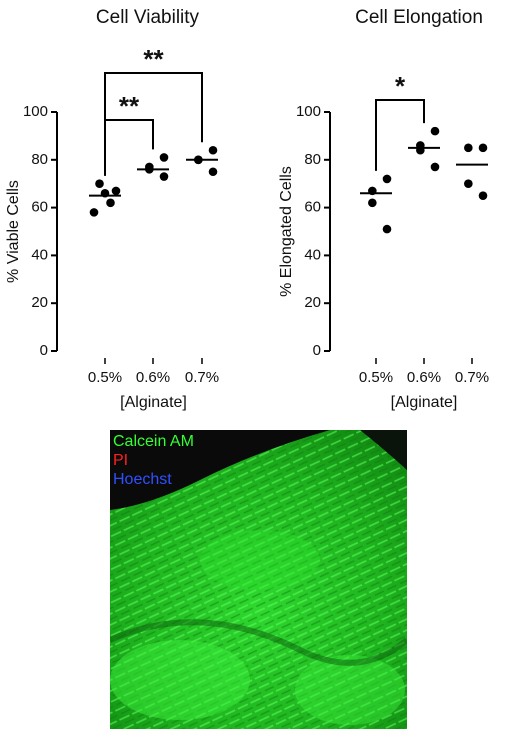 This screenshot has width=505, height=737. I want to click on chart-title: Cell Viability, so click(148, 17).